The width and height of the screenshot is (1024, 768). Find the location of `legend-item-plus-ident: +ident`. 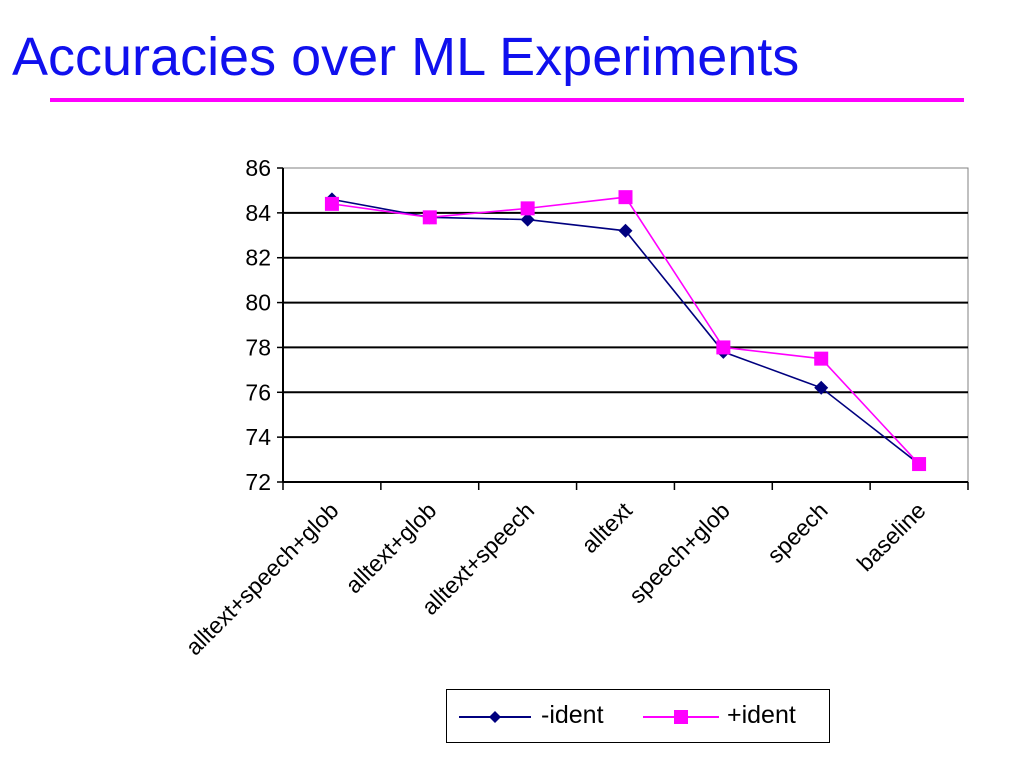

legend-item-plus-ident: +ident is located at coordinates (732, 716).